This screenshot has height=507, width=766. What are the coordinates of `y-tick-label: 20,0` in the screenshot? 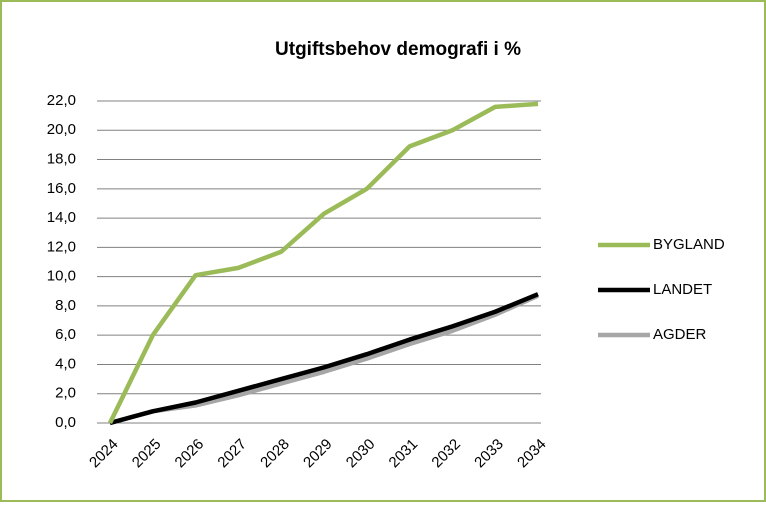 It's located at (61, 129).